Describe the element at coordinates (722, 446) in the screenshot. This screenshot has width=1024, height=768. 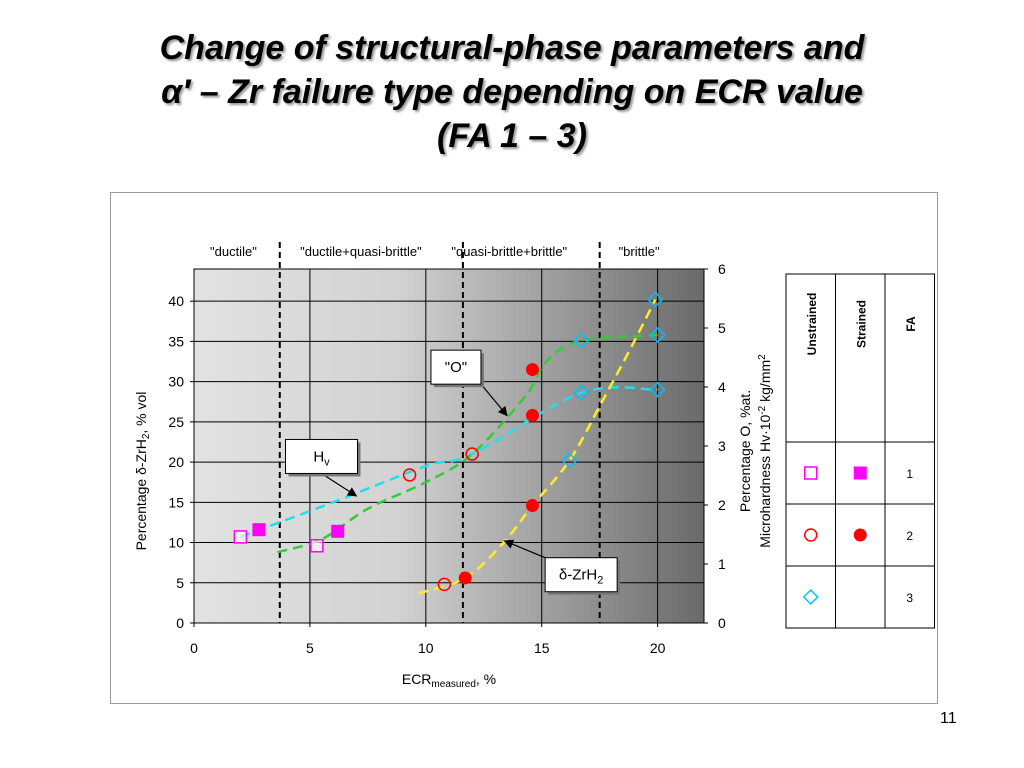
I see `y-right-tick-label: 3` at that location.